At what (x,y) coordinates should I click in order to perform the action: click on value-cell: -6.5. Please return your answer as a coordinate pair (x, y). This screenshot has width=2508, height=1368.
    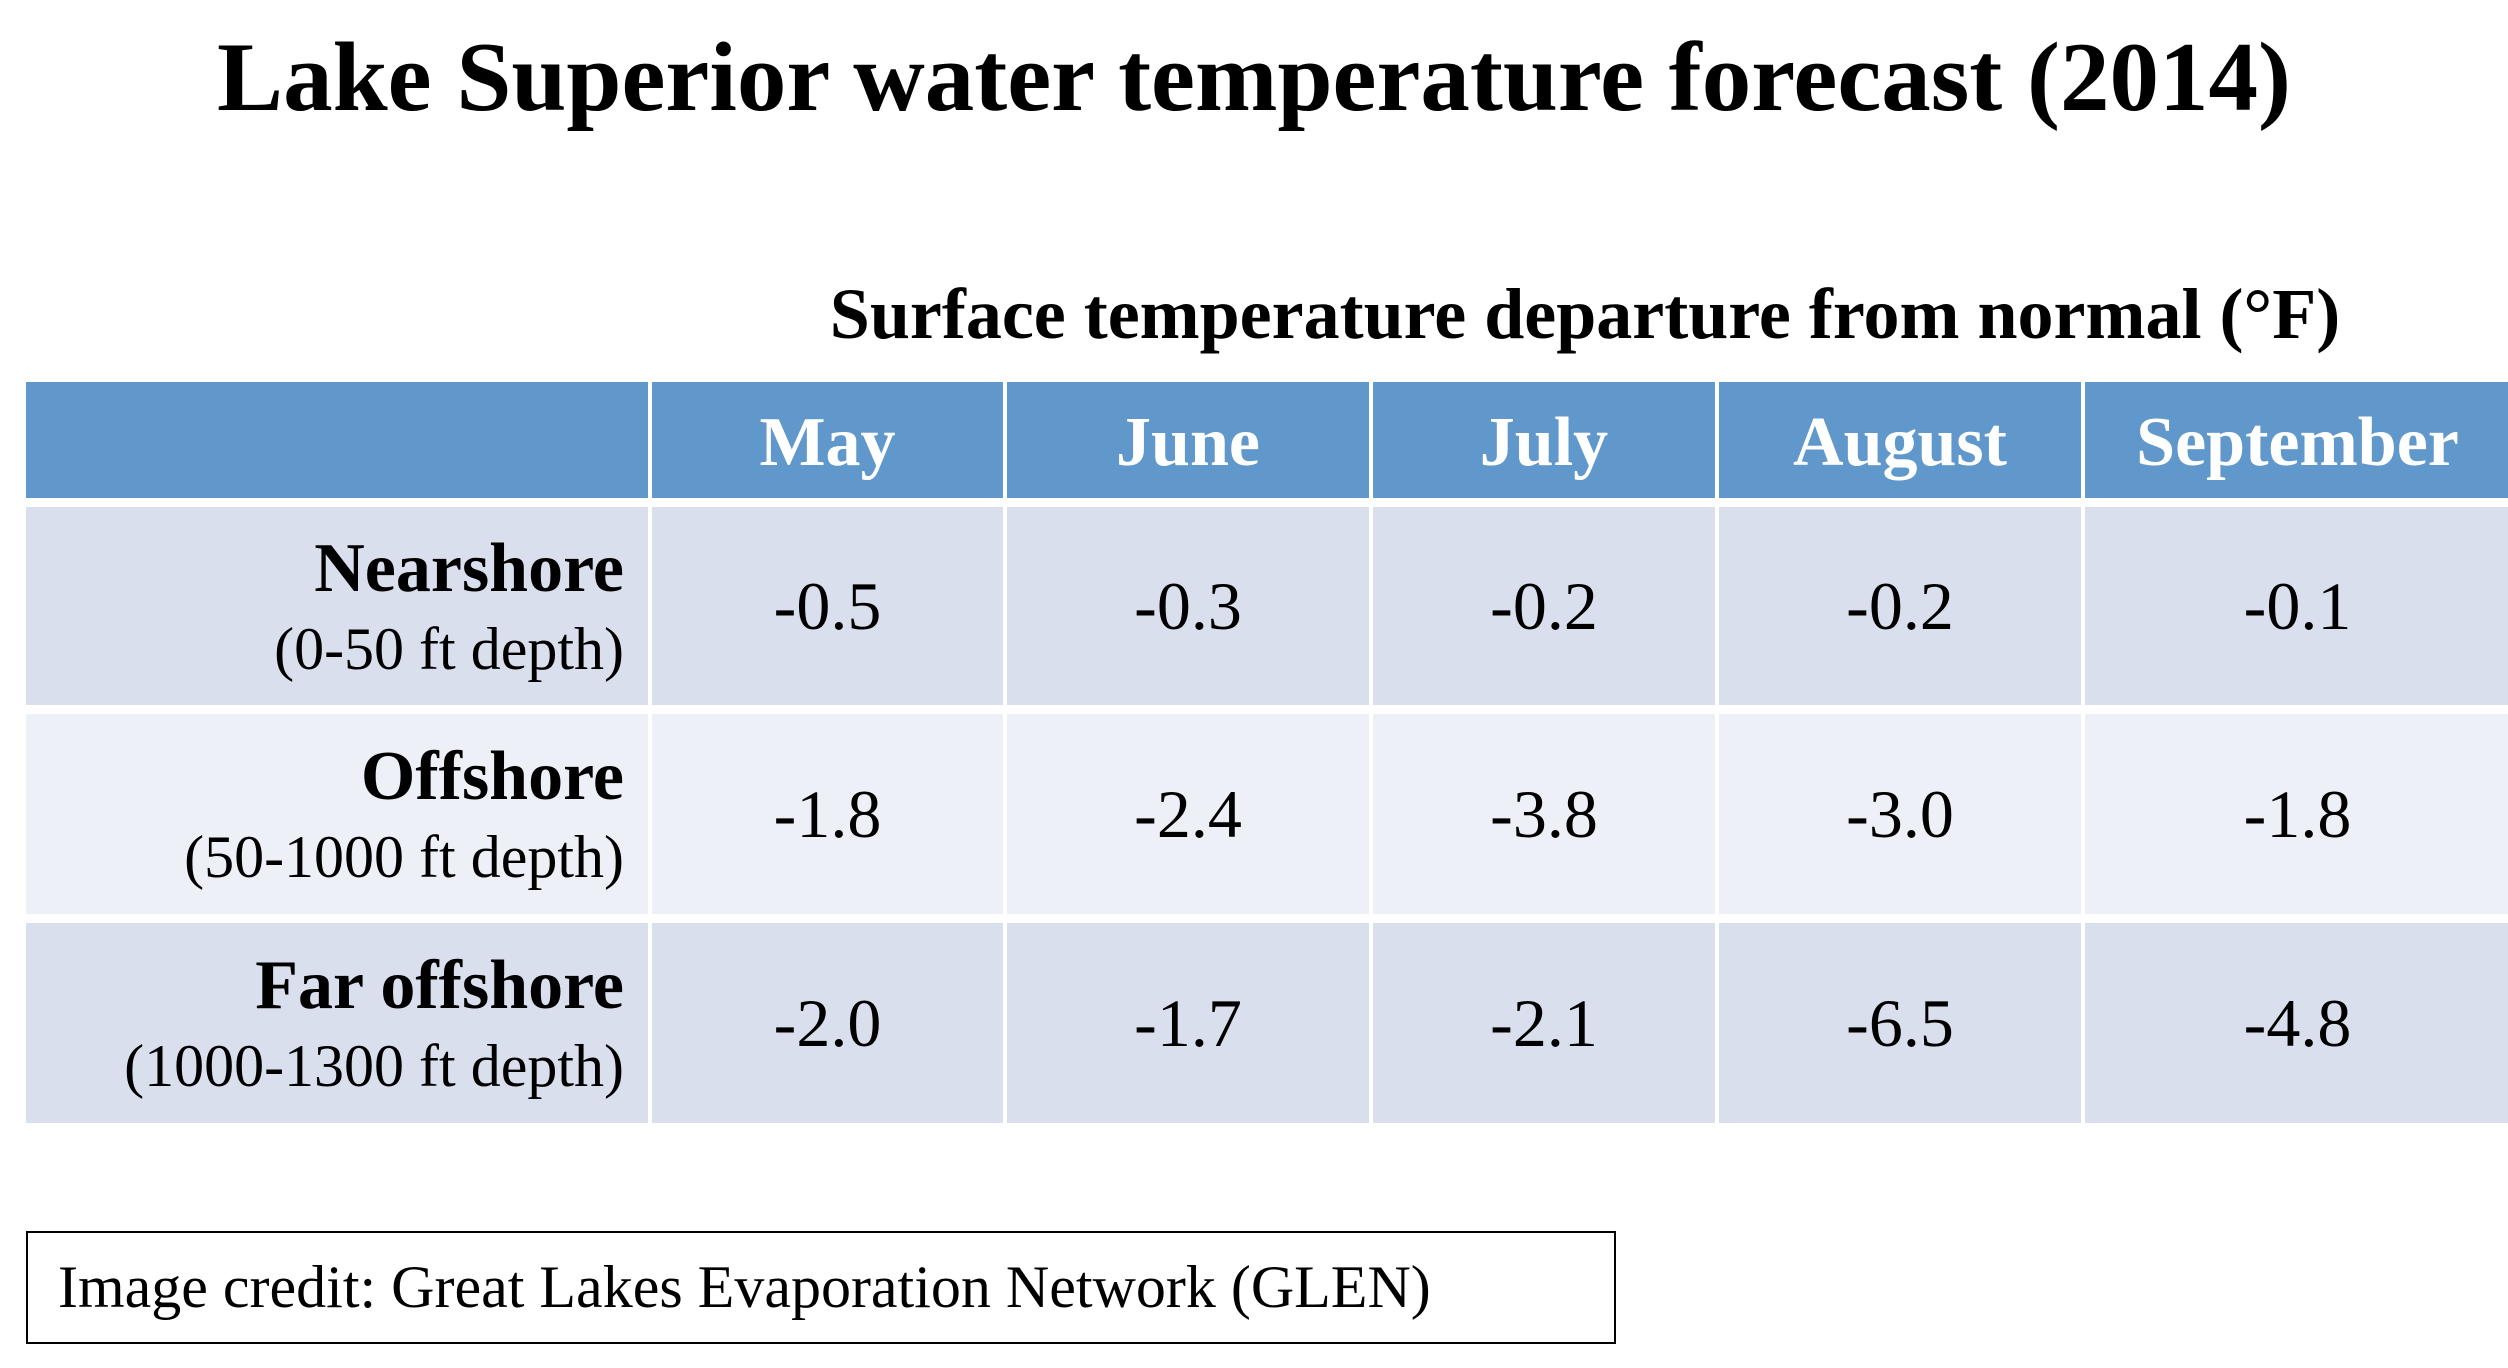
    Looking at the image, I should click on (1900, 1023).